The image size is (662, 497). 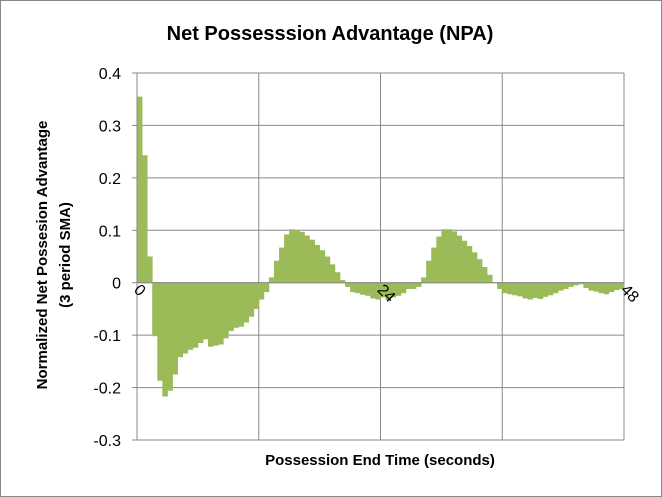 I want to click on x-tick-label: 0, so click(x=139, y=291).